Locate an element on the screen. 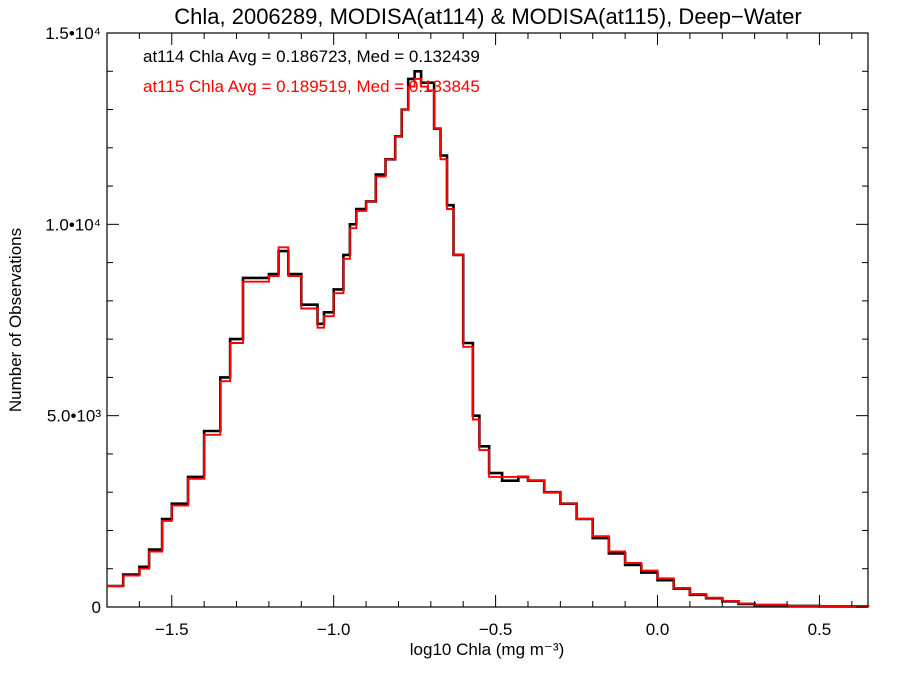 The height and width of the screenshot is (675, 900). x-tick-label: 0.5 is located at coordinates (820, 629).